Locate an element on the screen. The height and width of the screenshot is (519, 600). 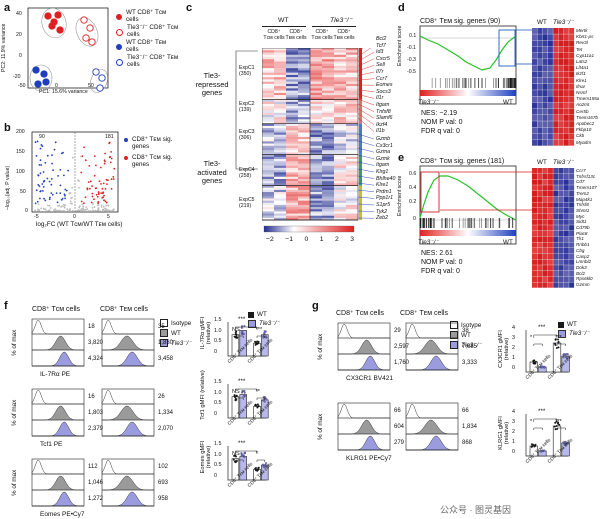
flow-histogram is located at coordinates (363, 347).